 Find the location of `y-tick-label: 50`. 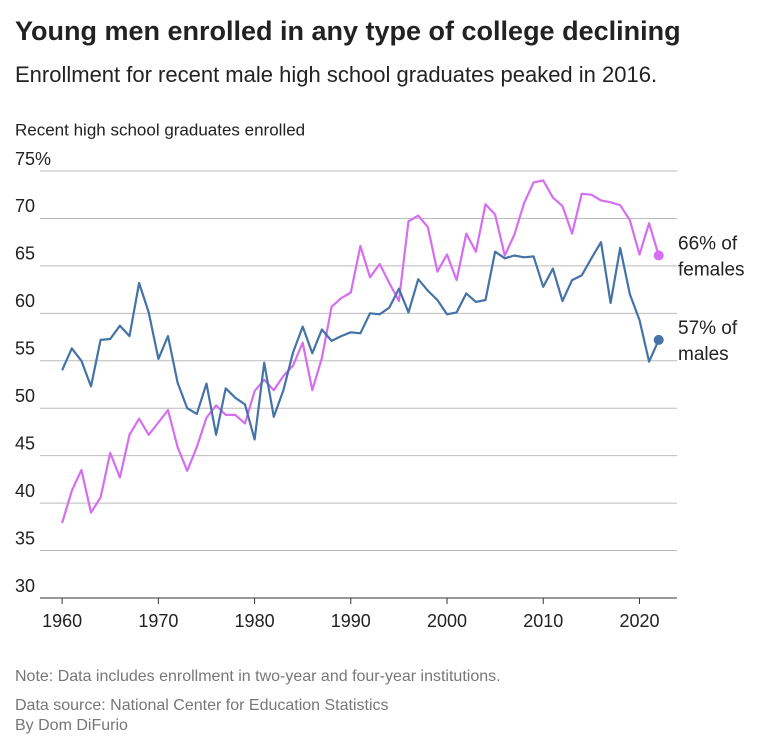

y-tick-label: 50 is located at coordinates (25, 396).